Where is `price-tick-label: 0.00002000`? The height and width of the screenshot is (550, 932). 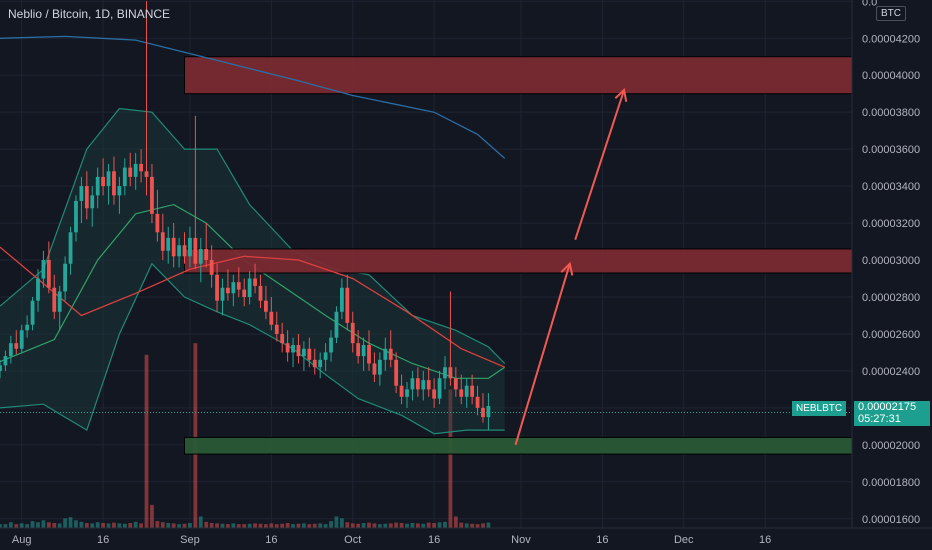
price-tick-label: 0.00002000 is located at coordinates (891, 446).